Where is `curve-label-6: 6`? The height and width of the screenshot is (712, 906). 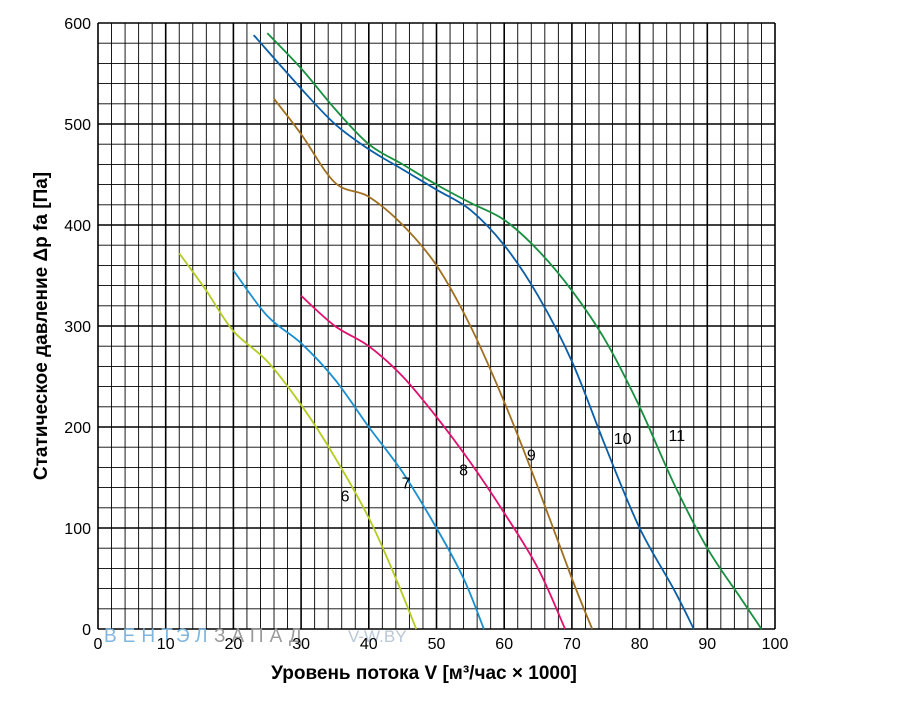
curve-label-6: 6 is located at coordinates (345, 497).